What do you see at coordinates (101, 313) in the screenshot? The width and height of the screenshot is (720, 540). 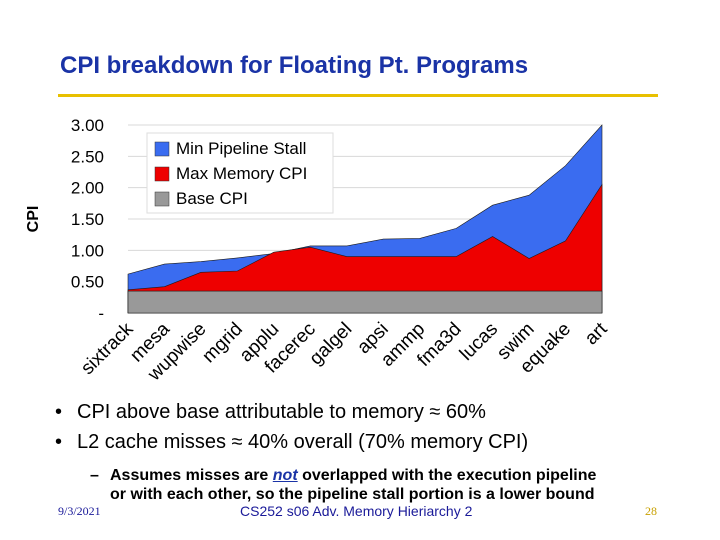 I see `y-tick-label: -` at bounding box center [101, 313].